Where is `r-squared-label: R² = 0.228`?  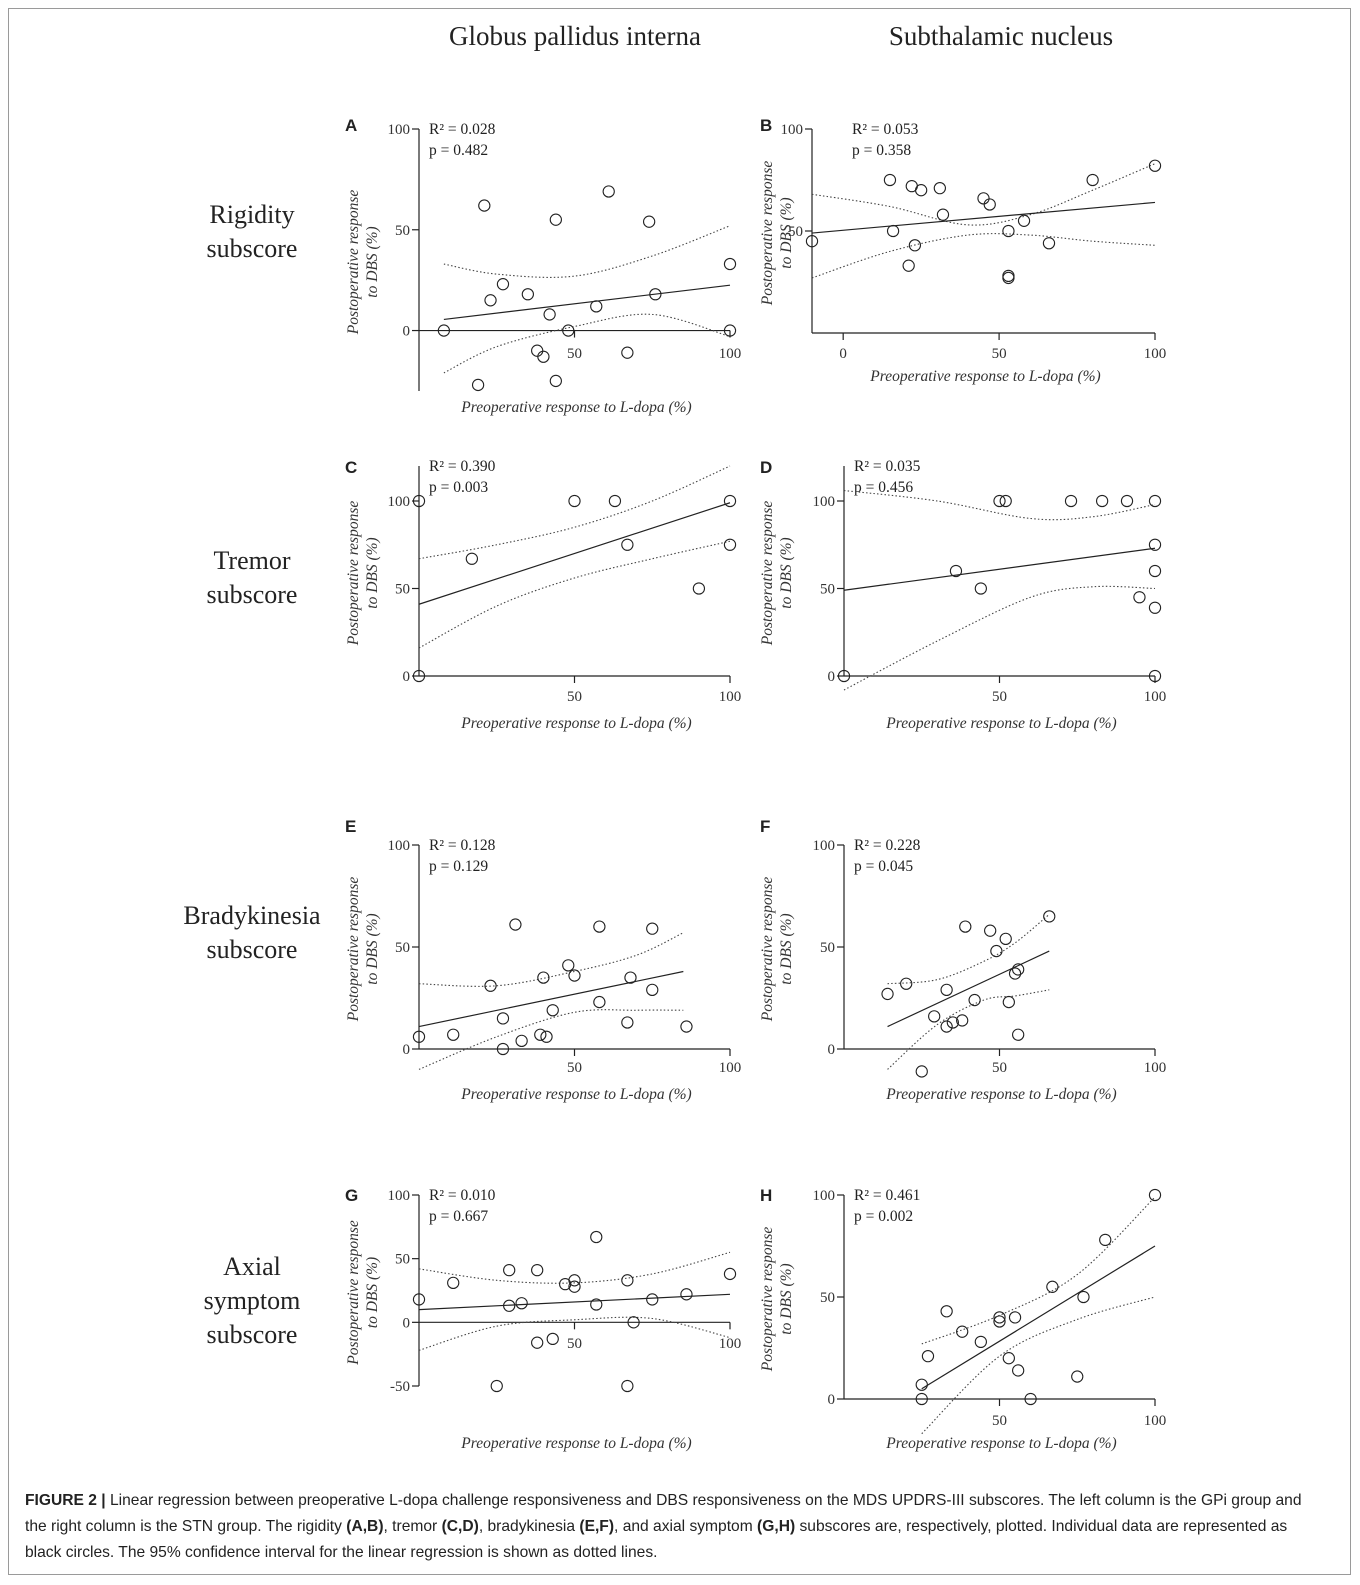 r-squared-label: R² = 0.228 is located at coordinates (887, 845).